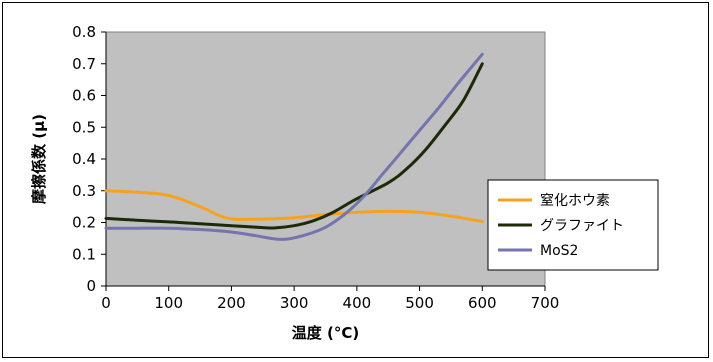 The height and width of the screenshot is (362, 713). What do you see at coordinates (84, 223) in the screenshot?
I see `y-tick-label: 0.2` at bounding box center [84, 223].